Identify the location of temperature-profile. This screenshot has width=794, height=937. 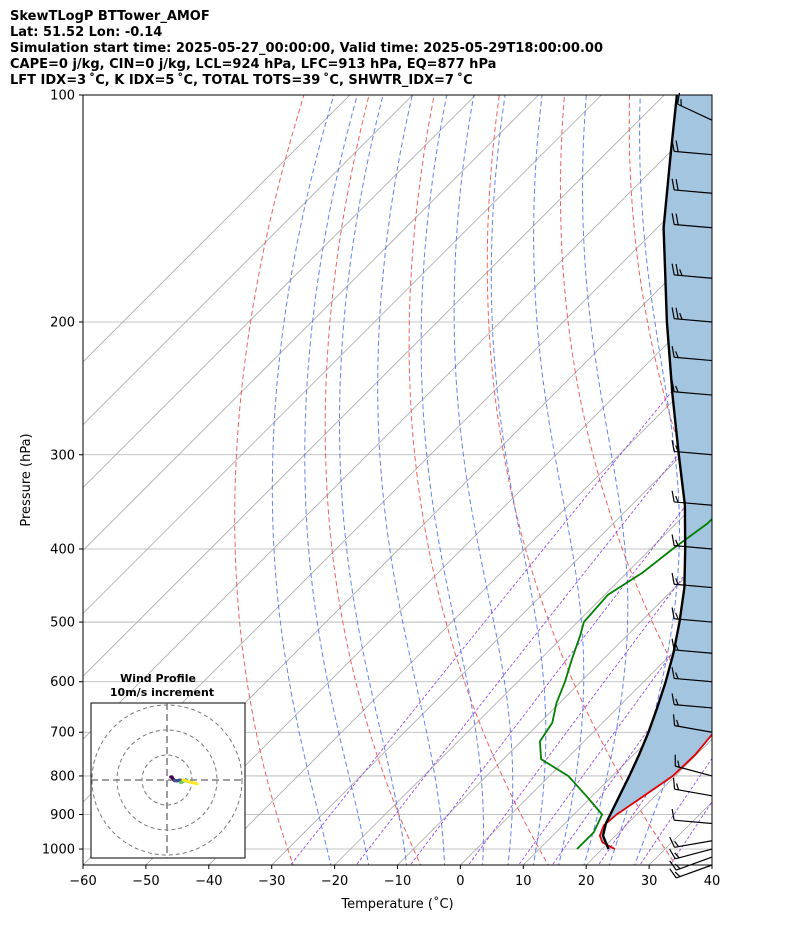
(655, 791).